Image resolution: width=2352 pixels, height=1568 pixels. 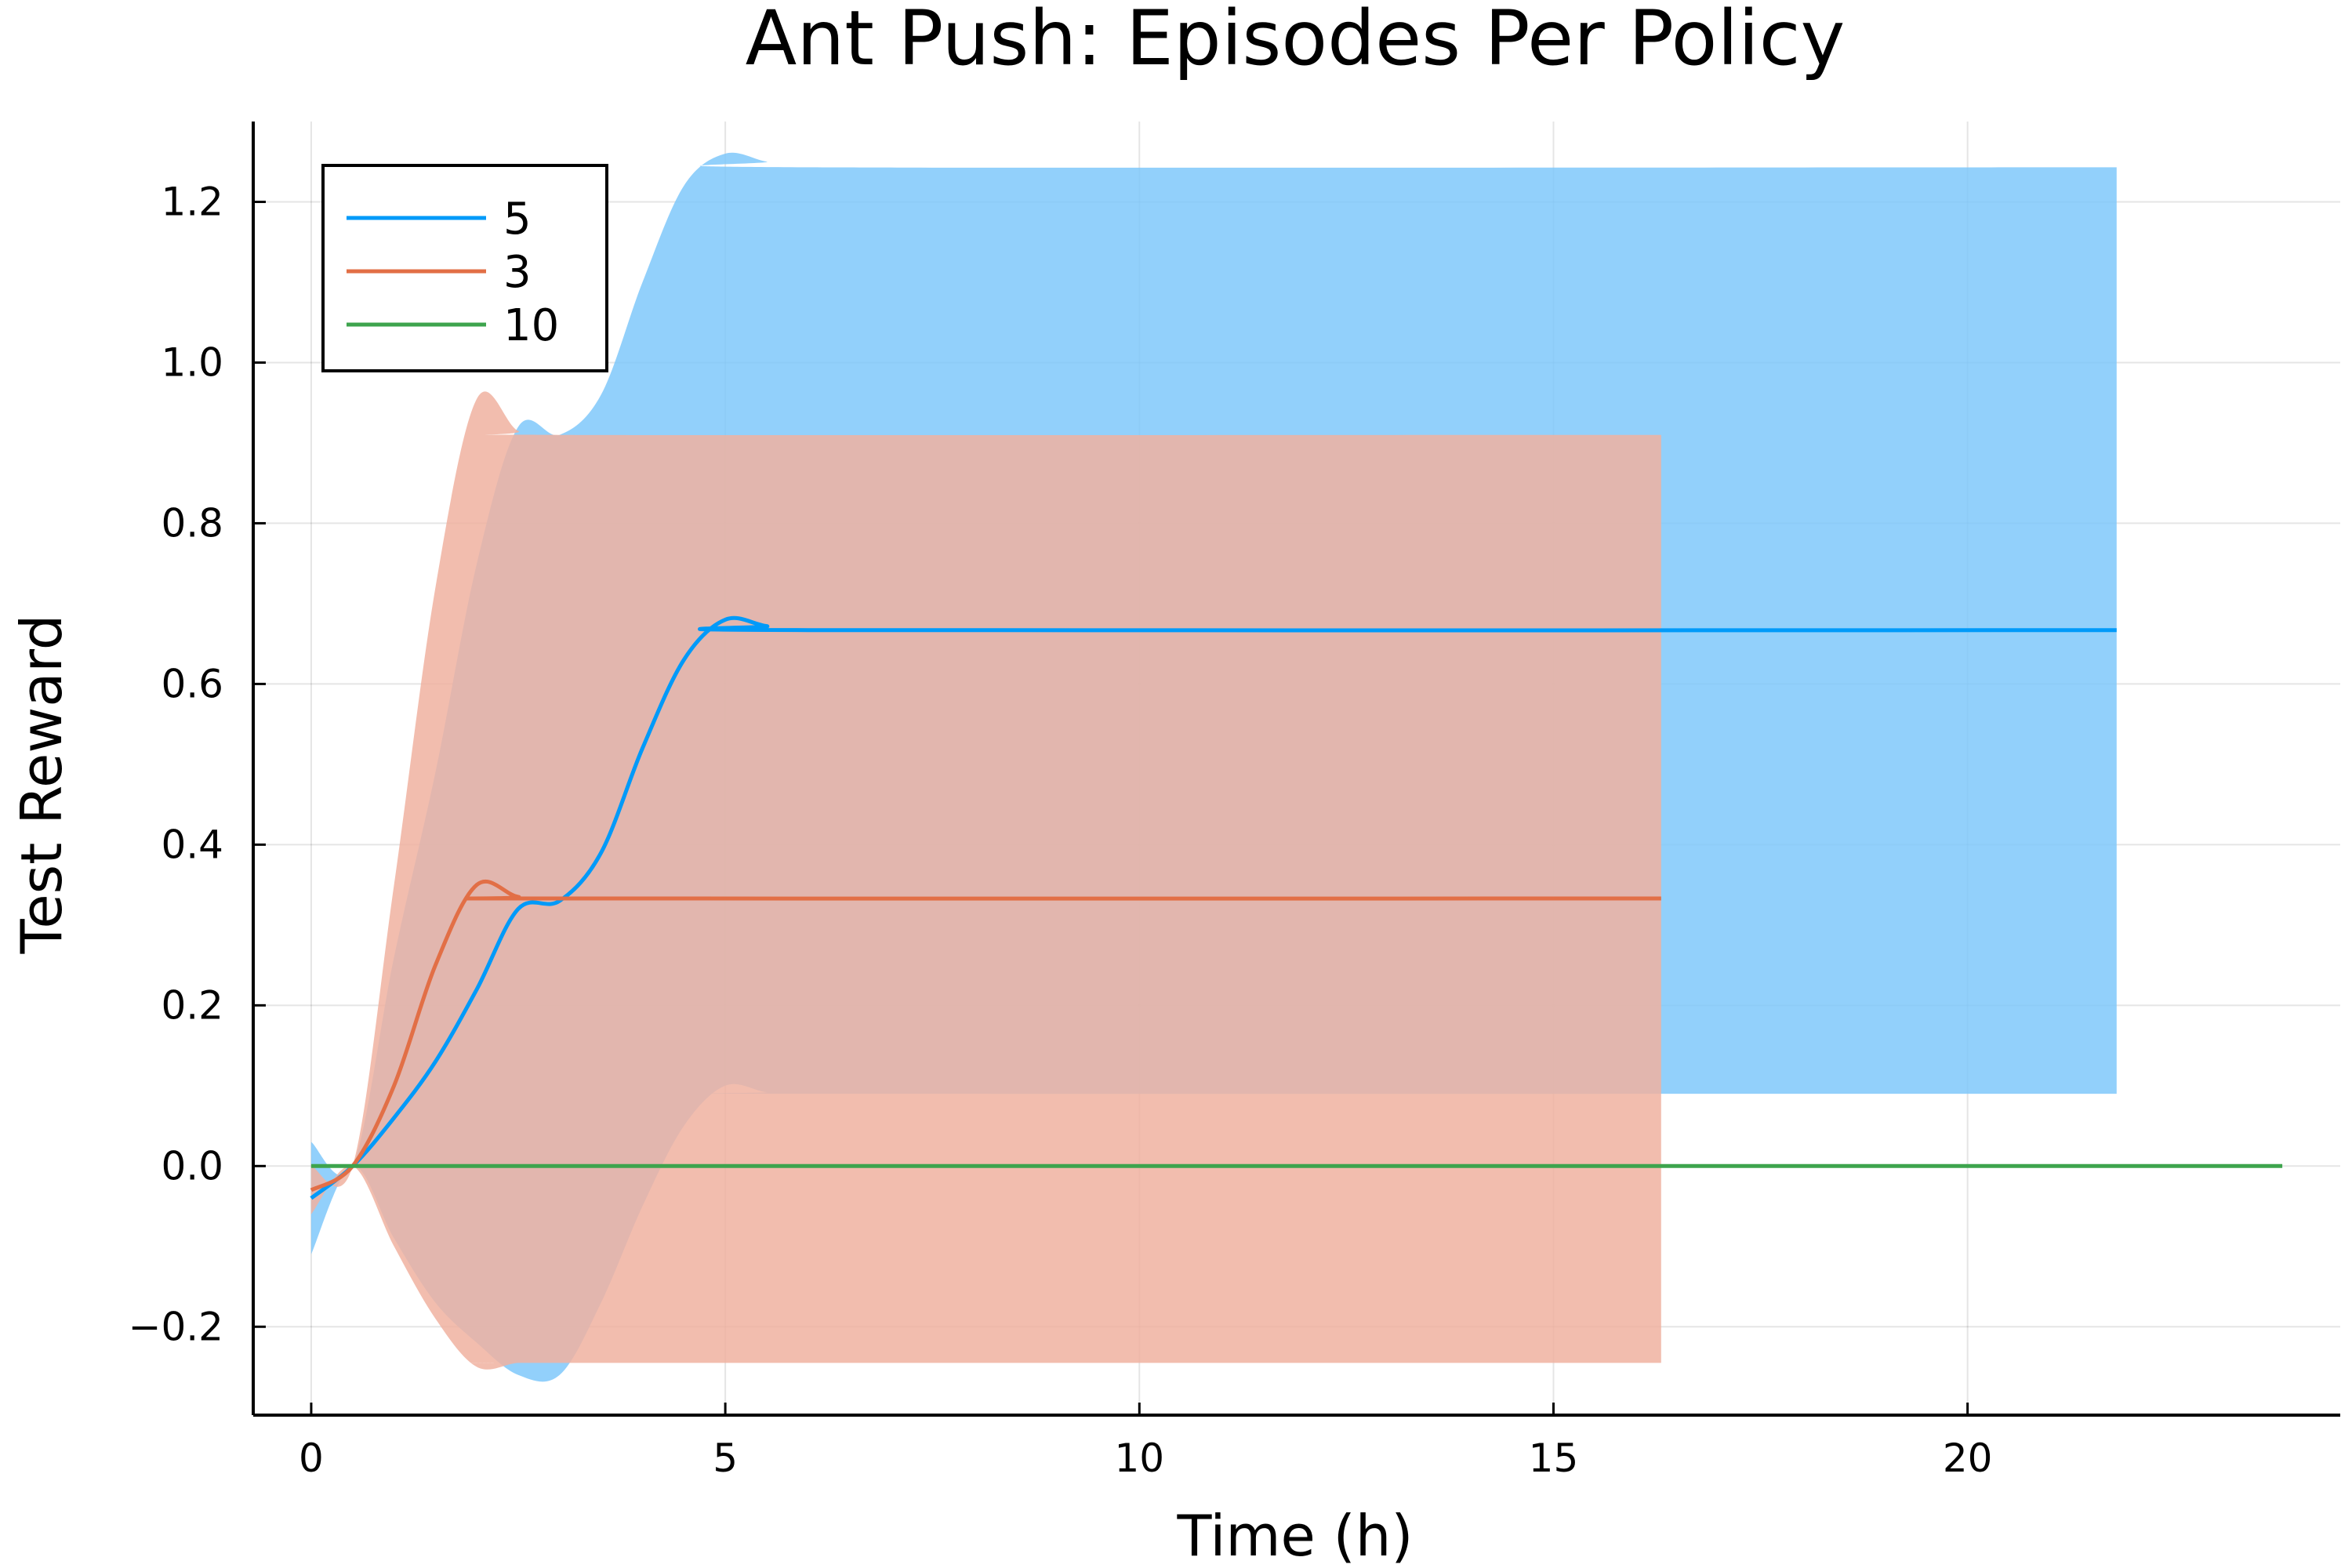 What do you see at coordinates (1968, 1458) in the screenshot?
I see `x-tick-label: 20` at bounding box center [1968, 1458].